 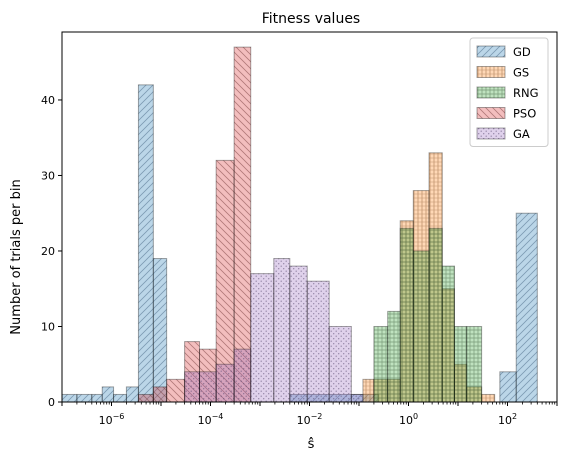 What do you see at coordinates (311, 444) in the screenshot?
I see `x-axis-label: ŝ̂` at bounding box center [311, 444].